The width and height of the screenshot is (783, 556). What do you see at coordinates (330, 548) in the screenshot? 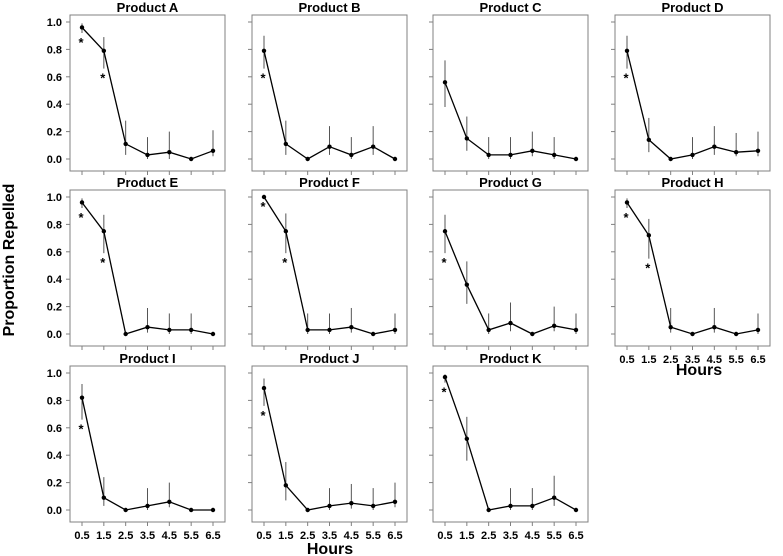
I see `x-axis-label-bottom: Hours` at bounding box center [330, 548].